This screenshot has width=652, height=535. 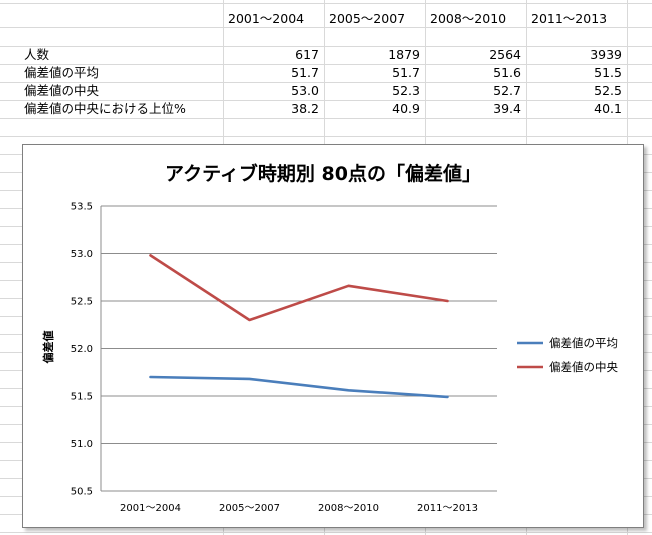 What do you see at coordinates (305, 90) in the screenshot?
I see `table-cell: 53.0` at bounding box center [305, 90].